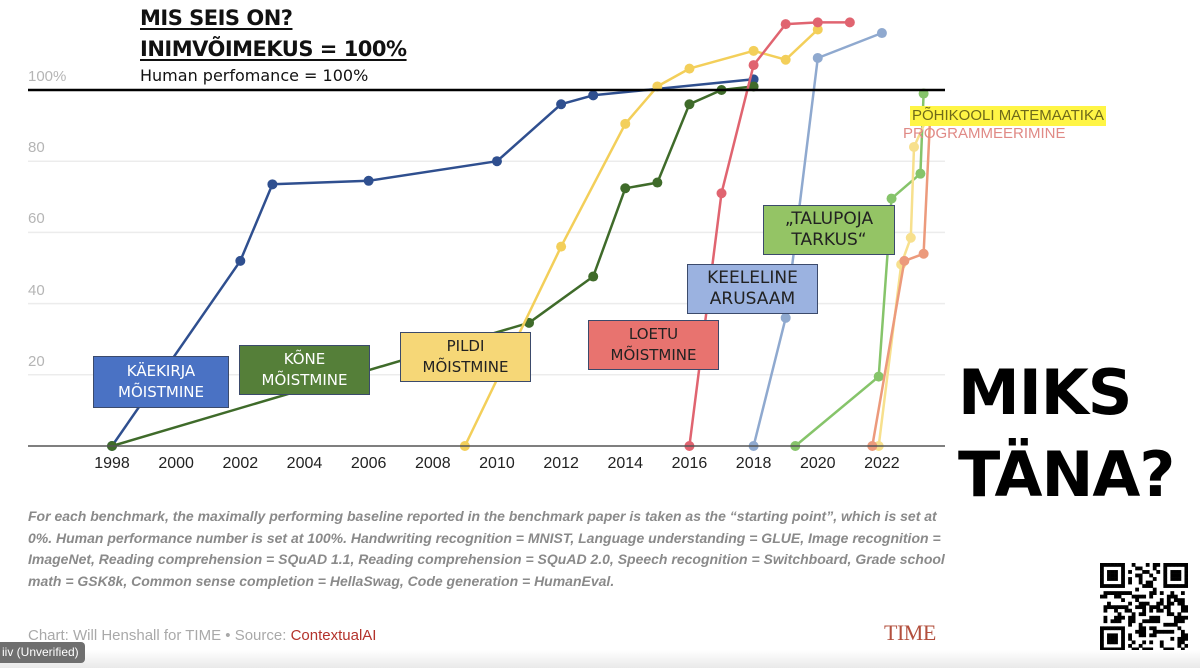  I want to click on series-reading-comprehension-squad-1-1-, so click(769, 234).